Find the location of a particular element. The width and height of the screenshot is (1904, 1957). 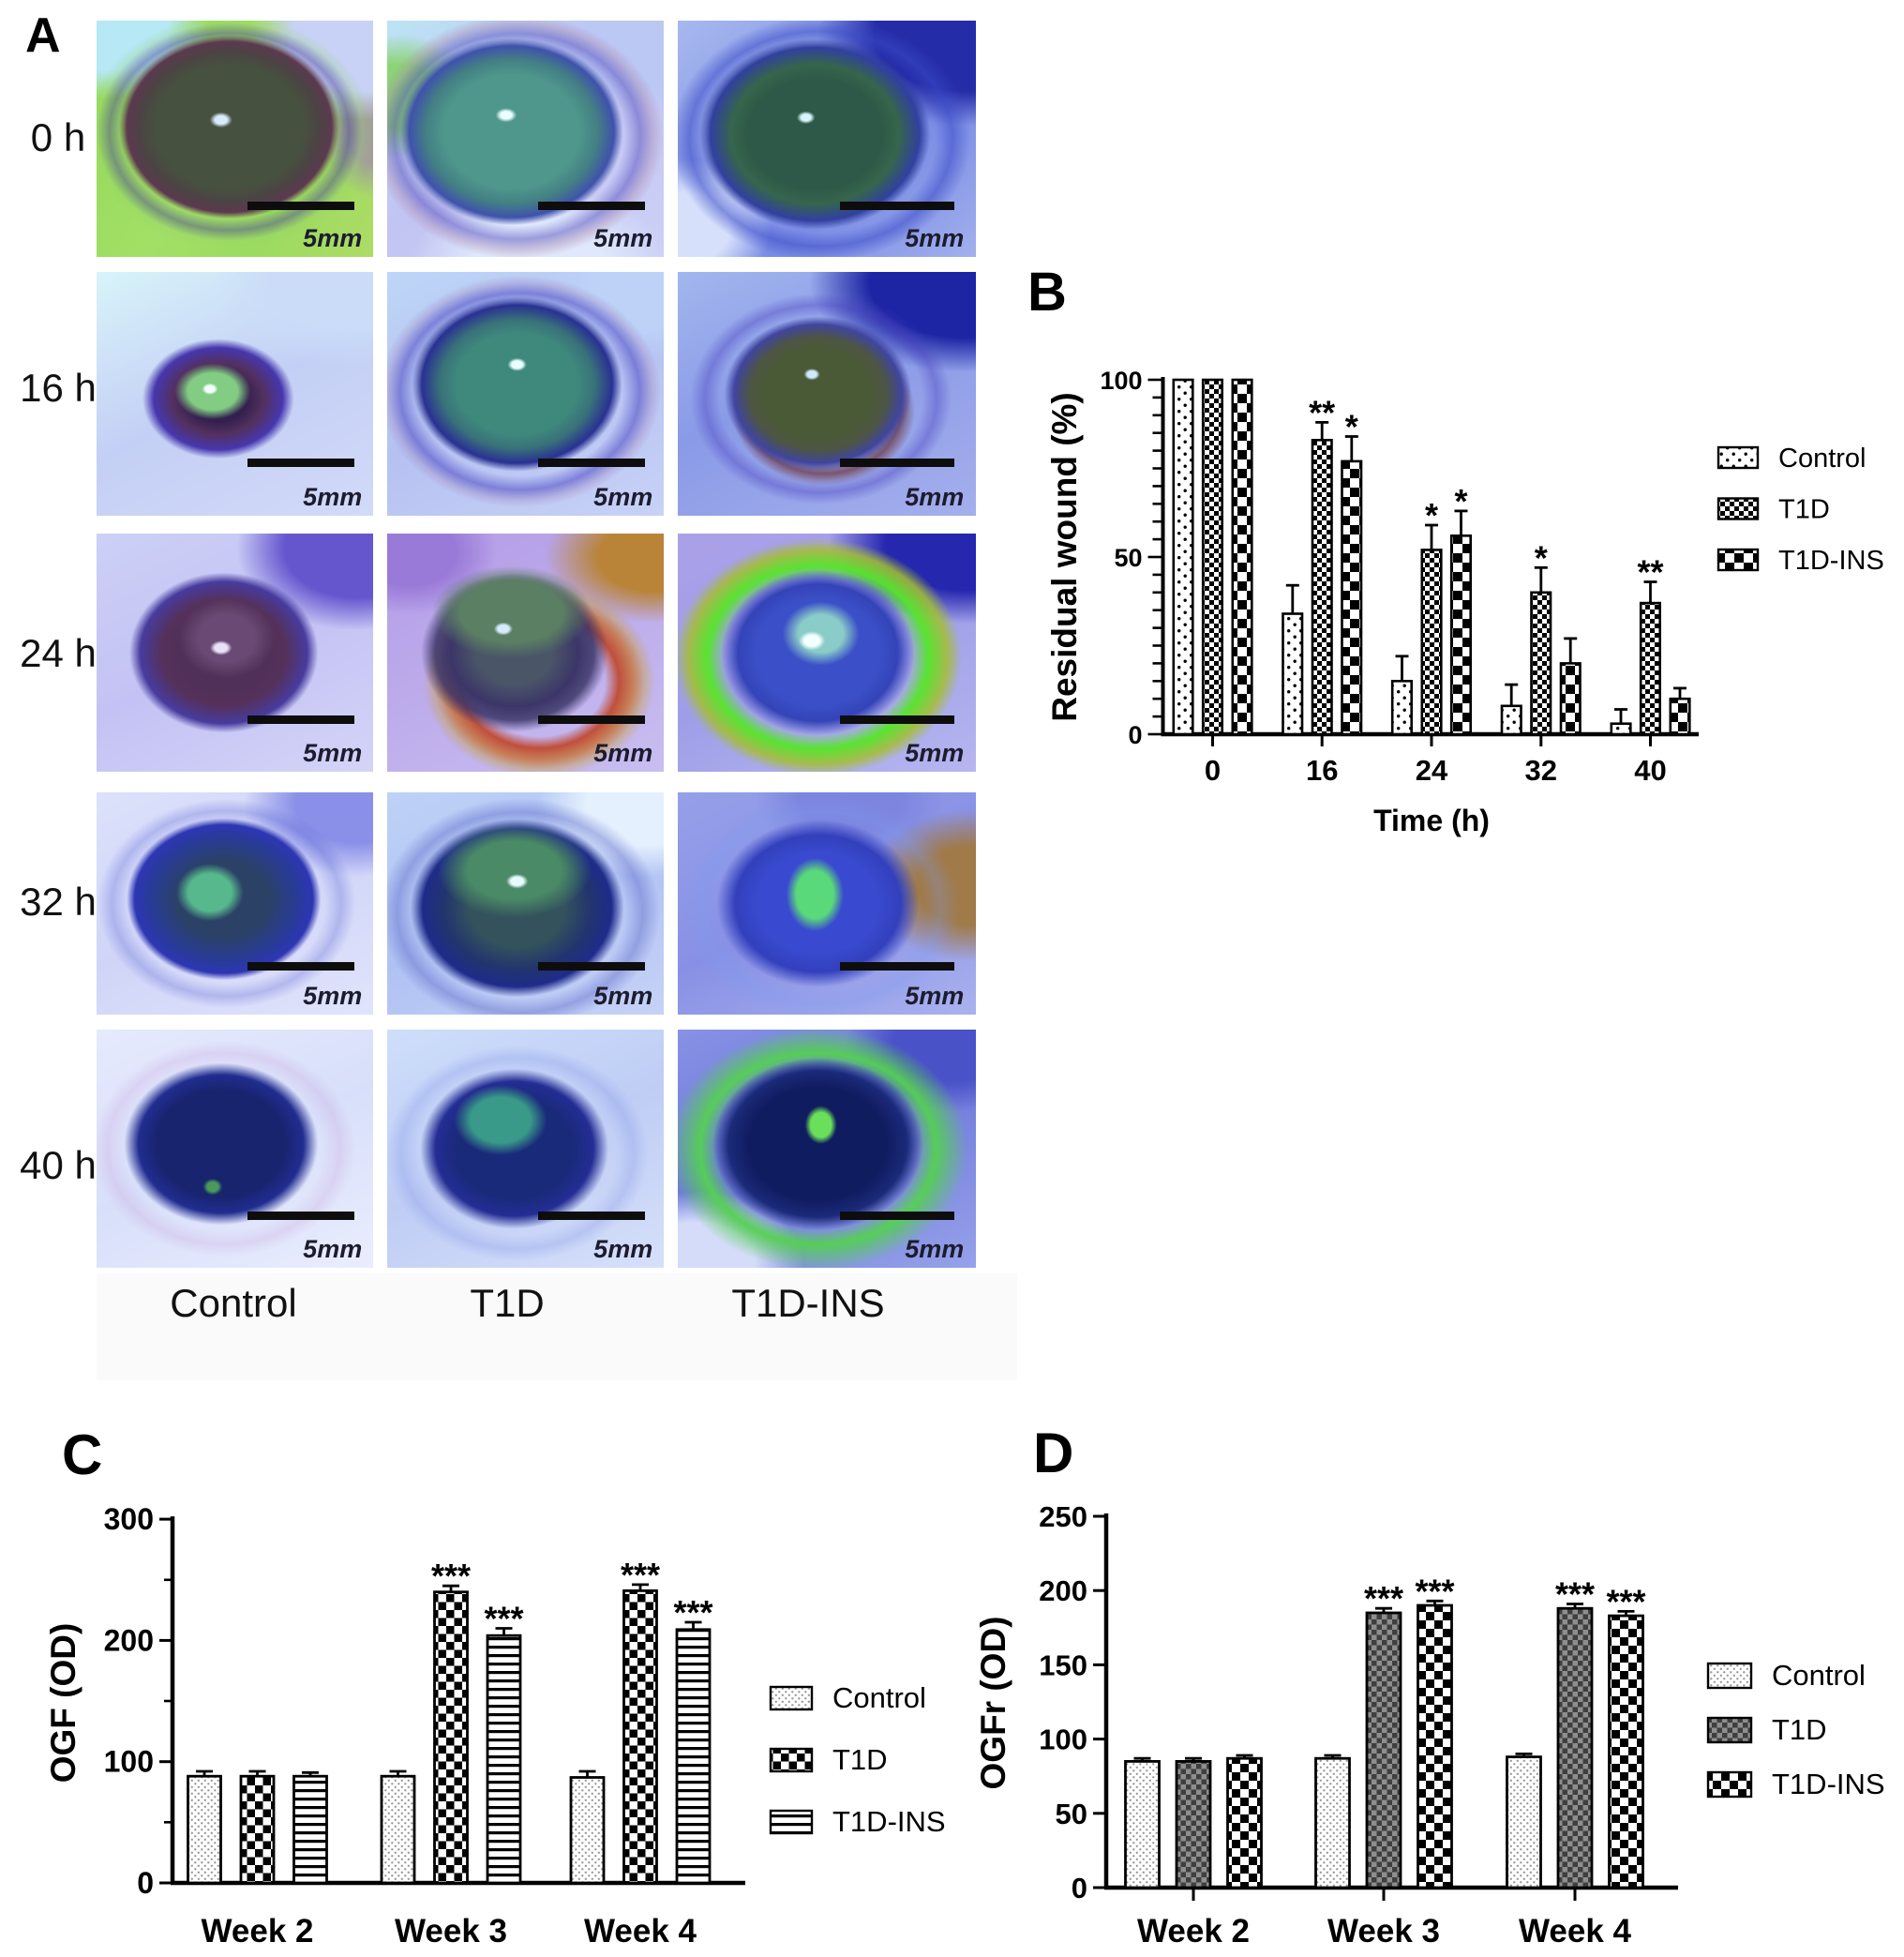

svg-text: OGF (OD) is located at coordinates (63, 1703).